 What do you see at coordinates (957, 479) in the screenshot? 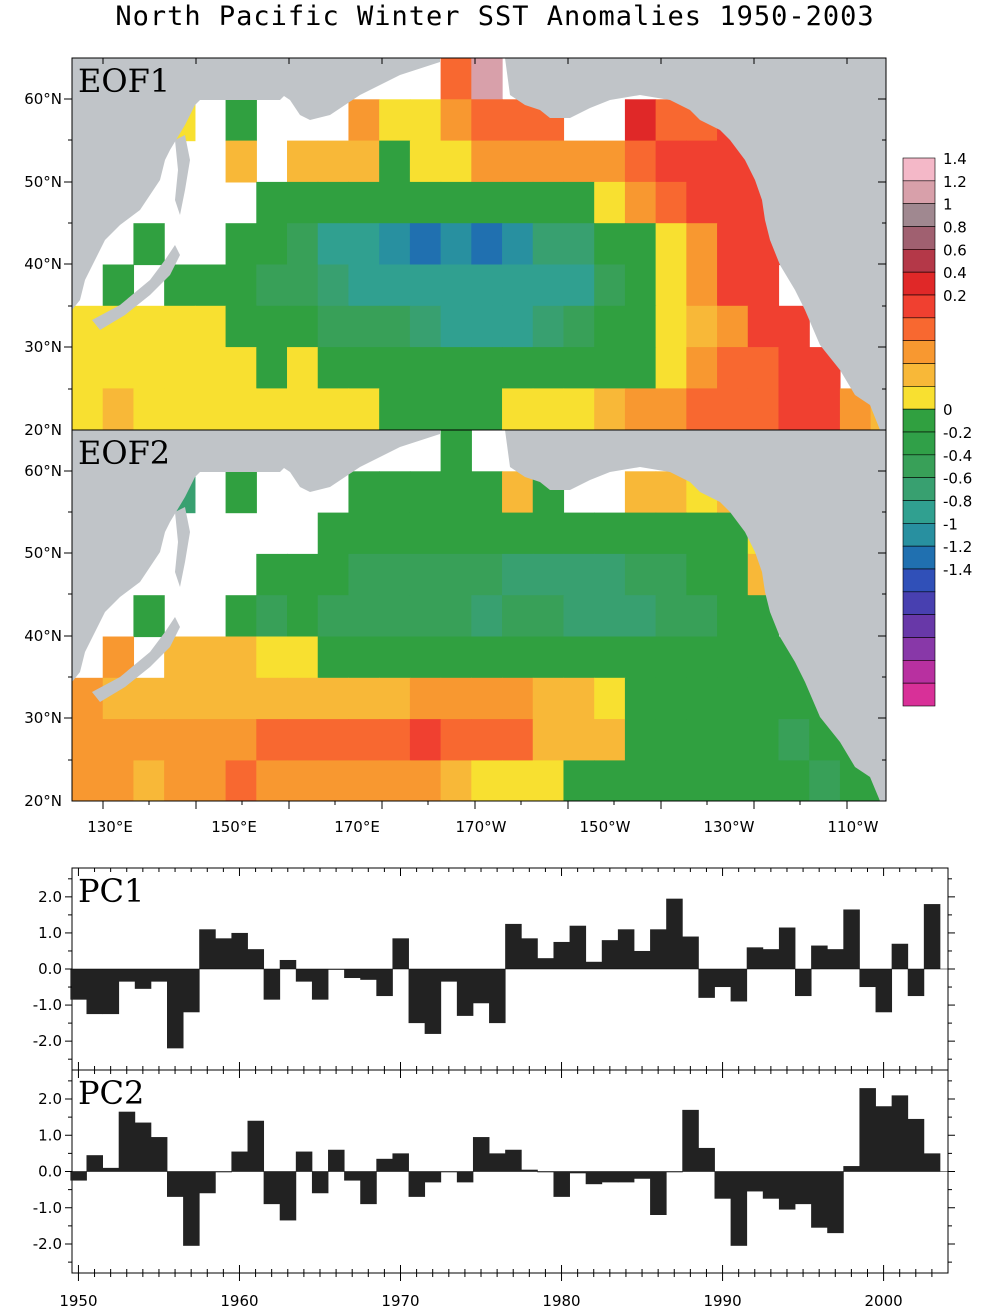
I see `colorbar-label: -0.6` at bounding box center [957, 479].